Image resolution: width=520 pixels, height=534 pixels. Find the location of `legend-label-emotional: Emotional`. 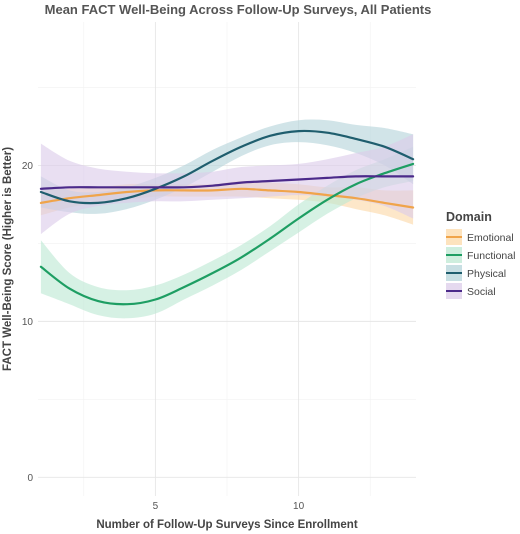

legend-label-emotional: Emotional is located at coordinates (490, 238).